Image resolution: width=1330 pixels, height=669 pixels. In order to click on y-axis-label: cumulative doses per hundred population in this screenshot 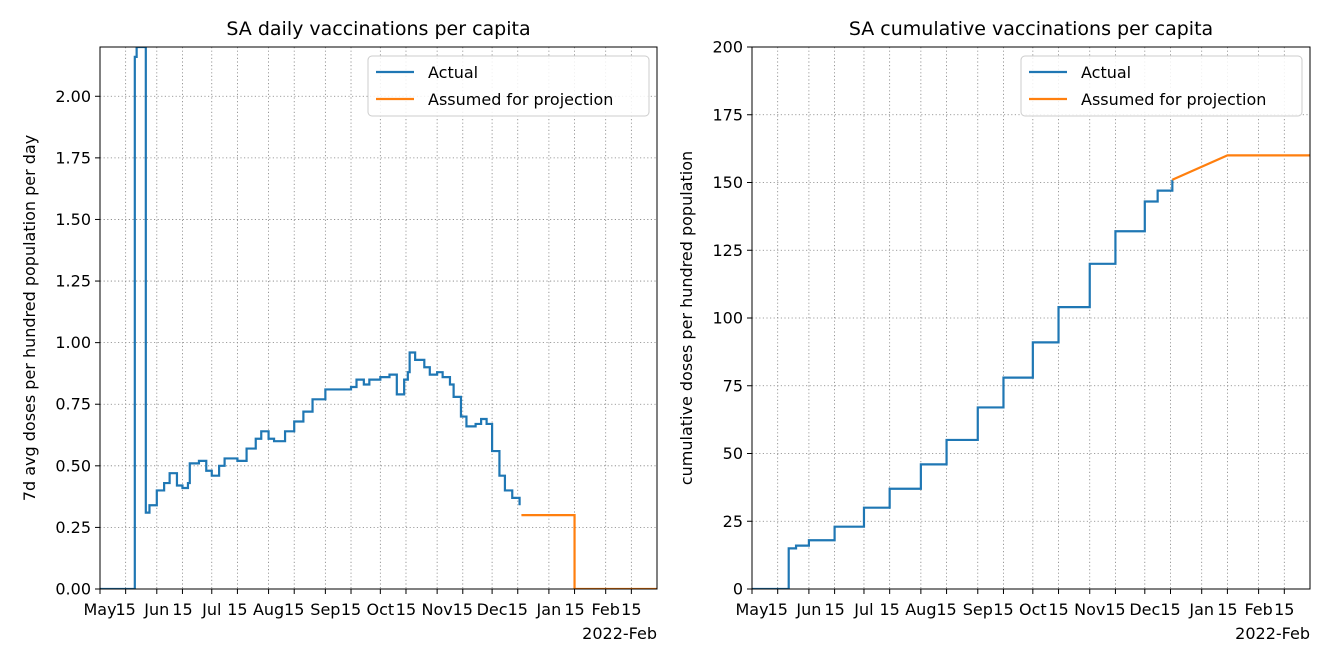, I will do `click(686, 318)`.